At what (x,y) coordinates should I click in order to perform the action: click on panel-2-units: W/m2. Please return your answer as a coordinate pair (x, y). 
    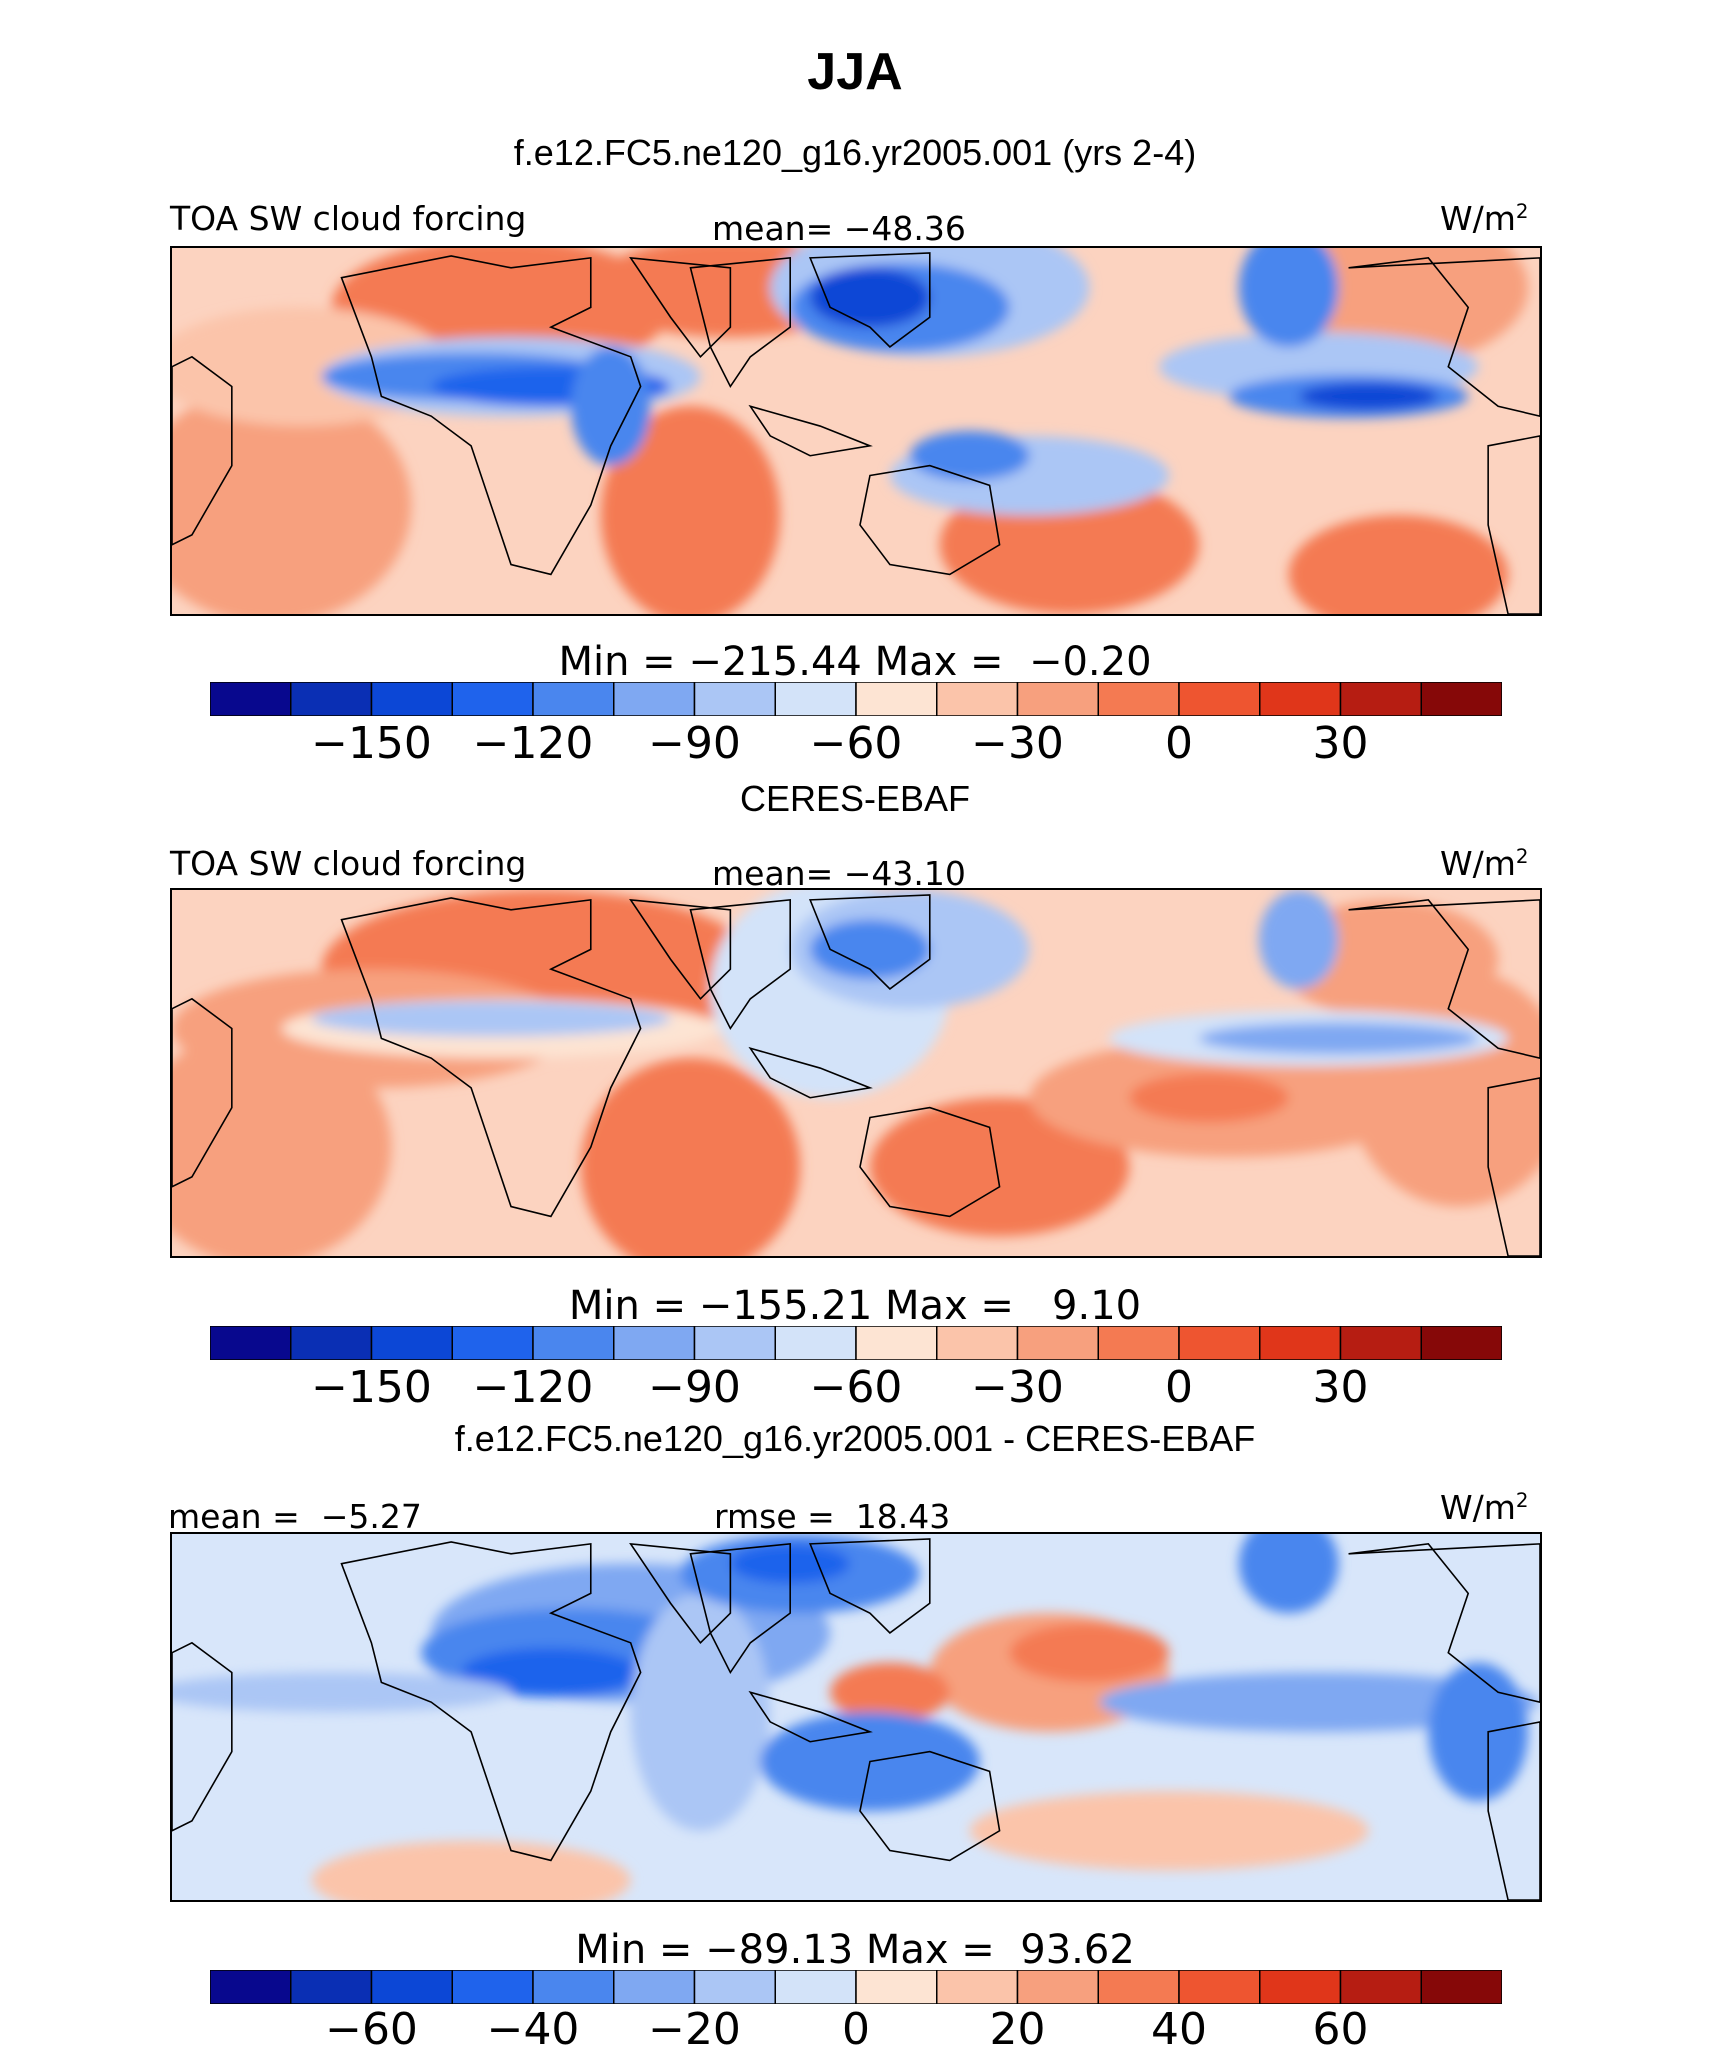
    Looking at the image, I should click on (1484, 863).